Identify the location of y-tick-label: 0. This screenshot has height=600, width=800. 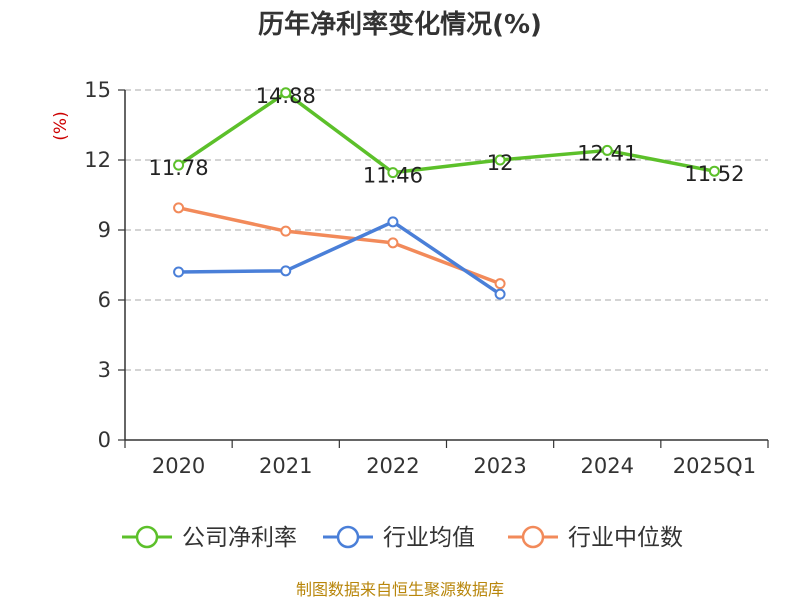
(104, 440).